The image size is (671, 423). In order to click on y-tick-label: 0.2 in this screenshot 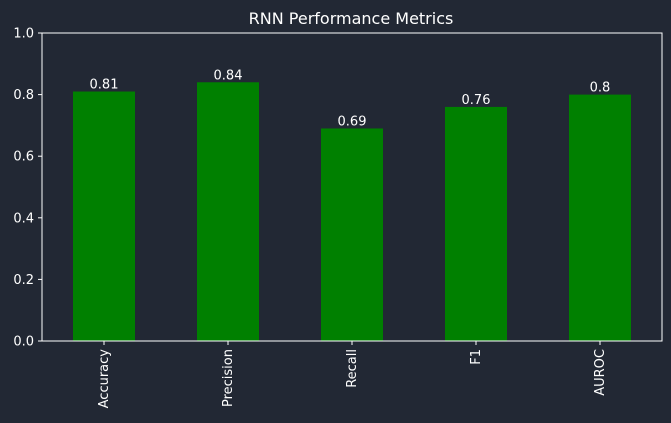, I will do `click(23, 280)`.